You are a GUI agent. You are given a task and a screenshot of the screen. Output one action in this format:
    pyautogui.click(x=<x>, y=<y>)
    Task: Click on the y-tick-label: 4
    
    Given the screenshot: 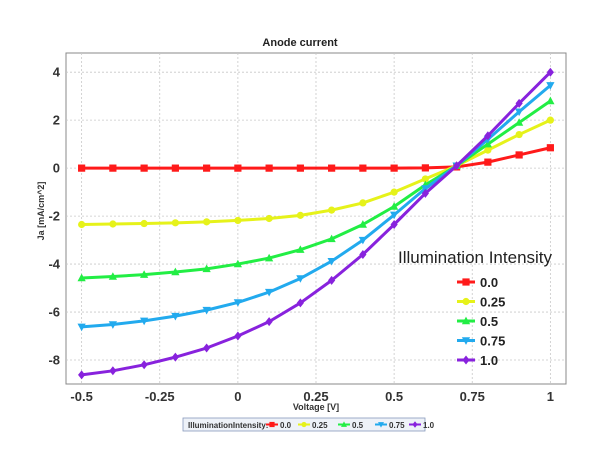 What is the action you would take?
    pyautogui.click(x=57, y=72)
    